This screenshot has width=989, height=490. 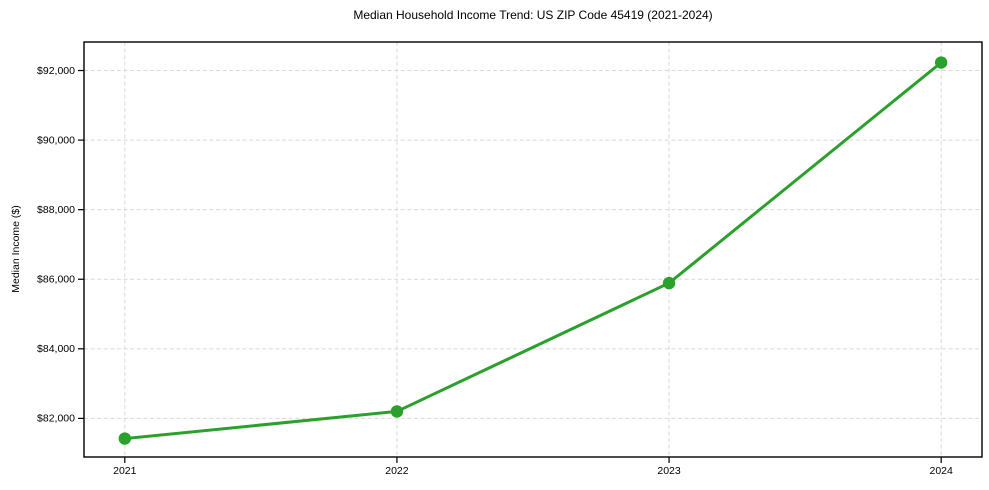 I want to click on y-tick-label: $92,000, so click(x=56, y=71).